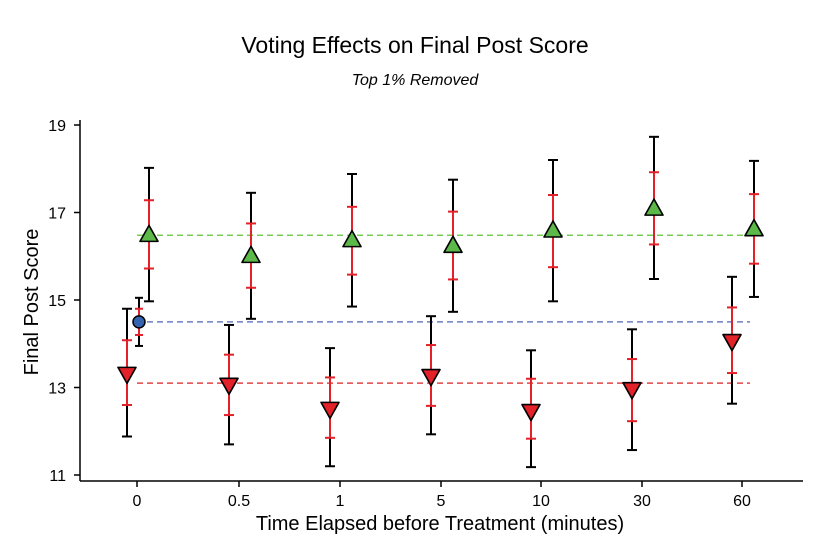 The image size is (830, 554). Describe the element at coordinates (541, 501) in the screenshot. I see `x-tick-label: 10` at that location.